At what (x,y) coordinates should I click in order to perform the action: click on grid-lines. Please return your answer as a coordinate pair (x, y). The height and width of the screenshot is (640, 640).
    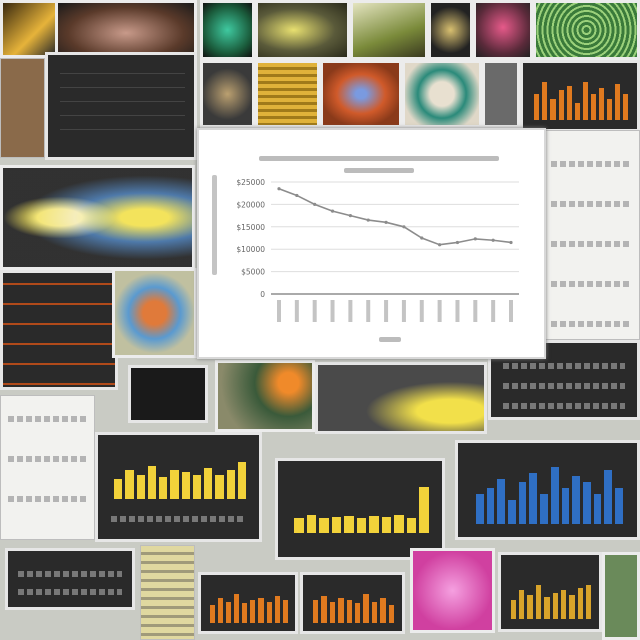
    Looking at the image, I should click on (395, 227).